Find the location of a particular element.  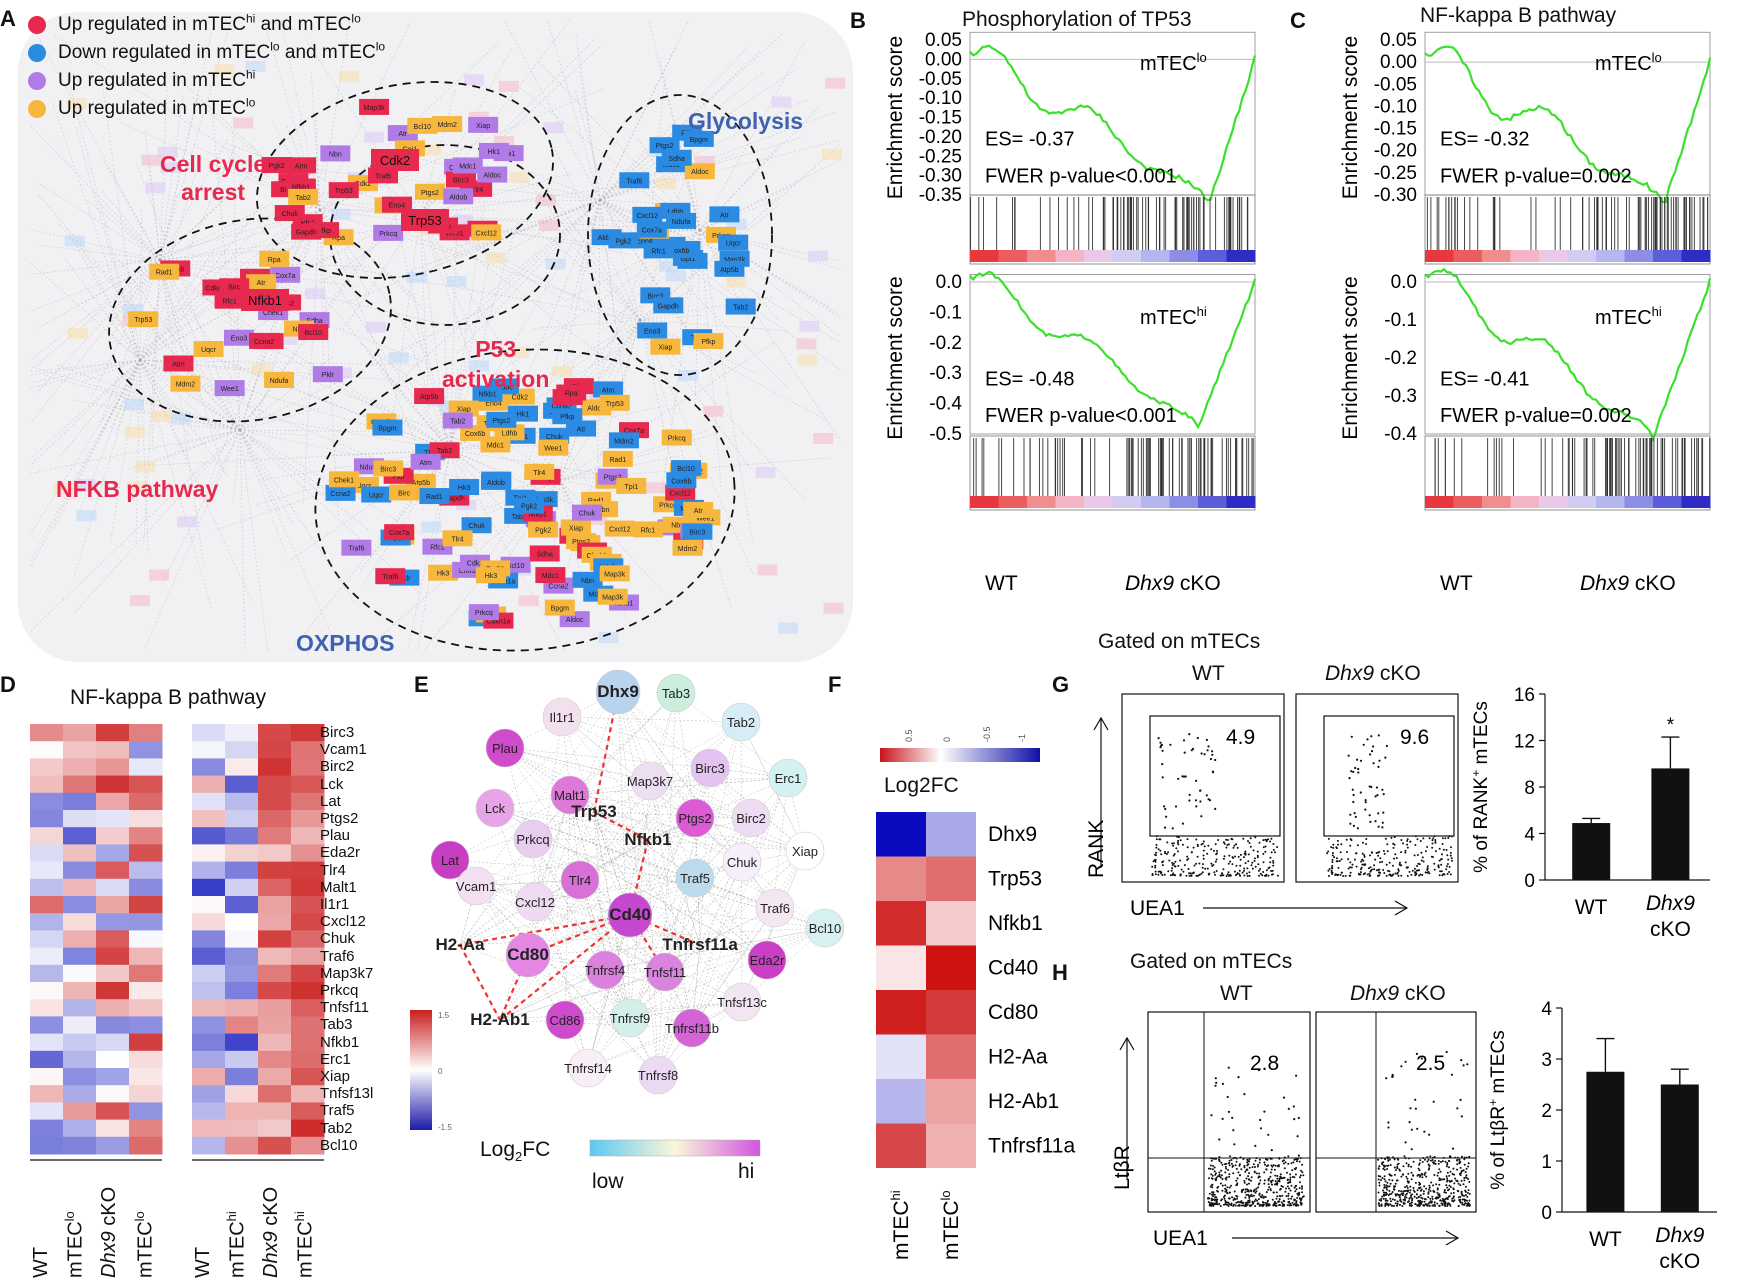

module-outline is located at coordinates (405, 180).